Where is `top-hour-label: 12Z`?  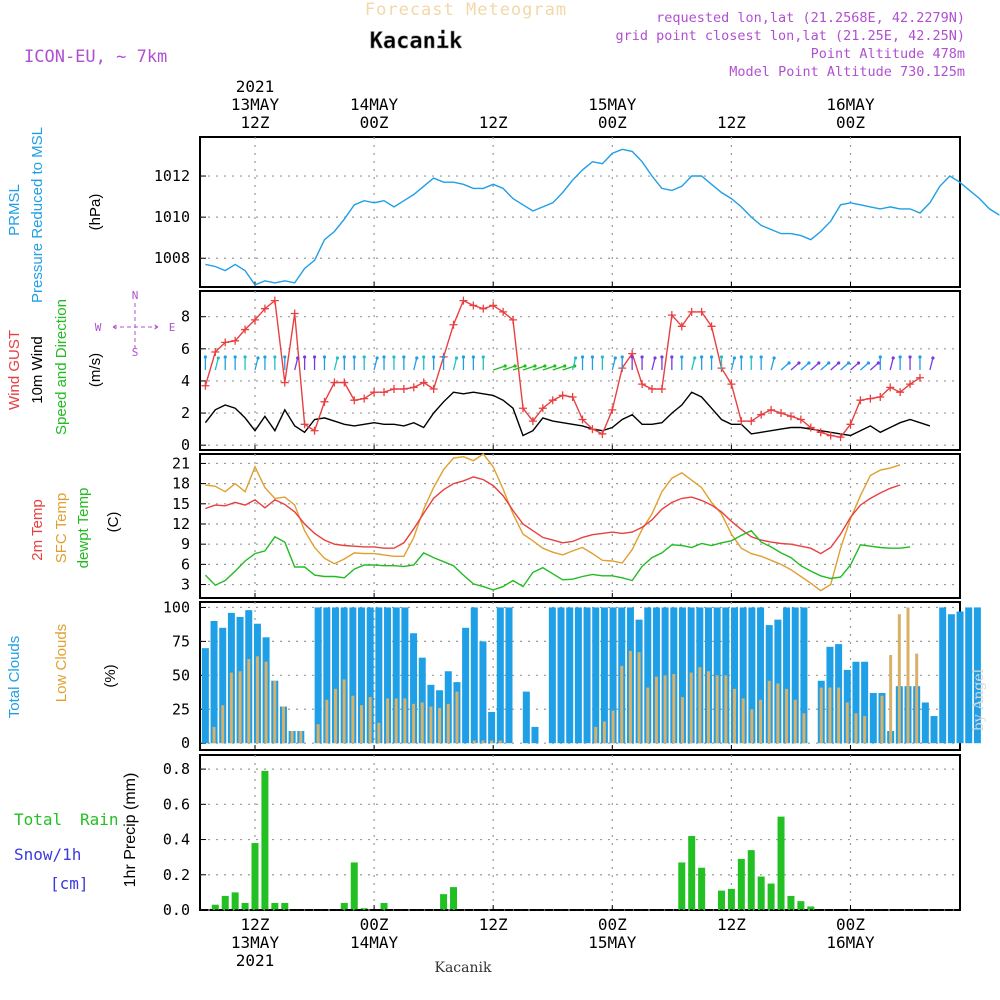
top-hour-label: 12Z is located at coordinates (493, 122).